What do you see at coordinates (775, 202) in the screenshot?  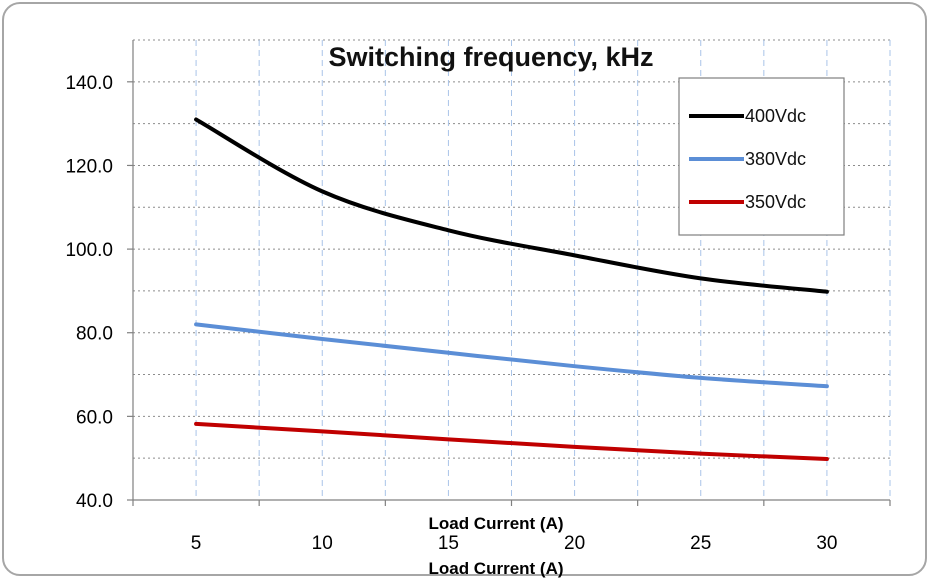 I see `legend-label-350vdc: 350Vdc` at bounding box center [775, 202].